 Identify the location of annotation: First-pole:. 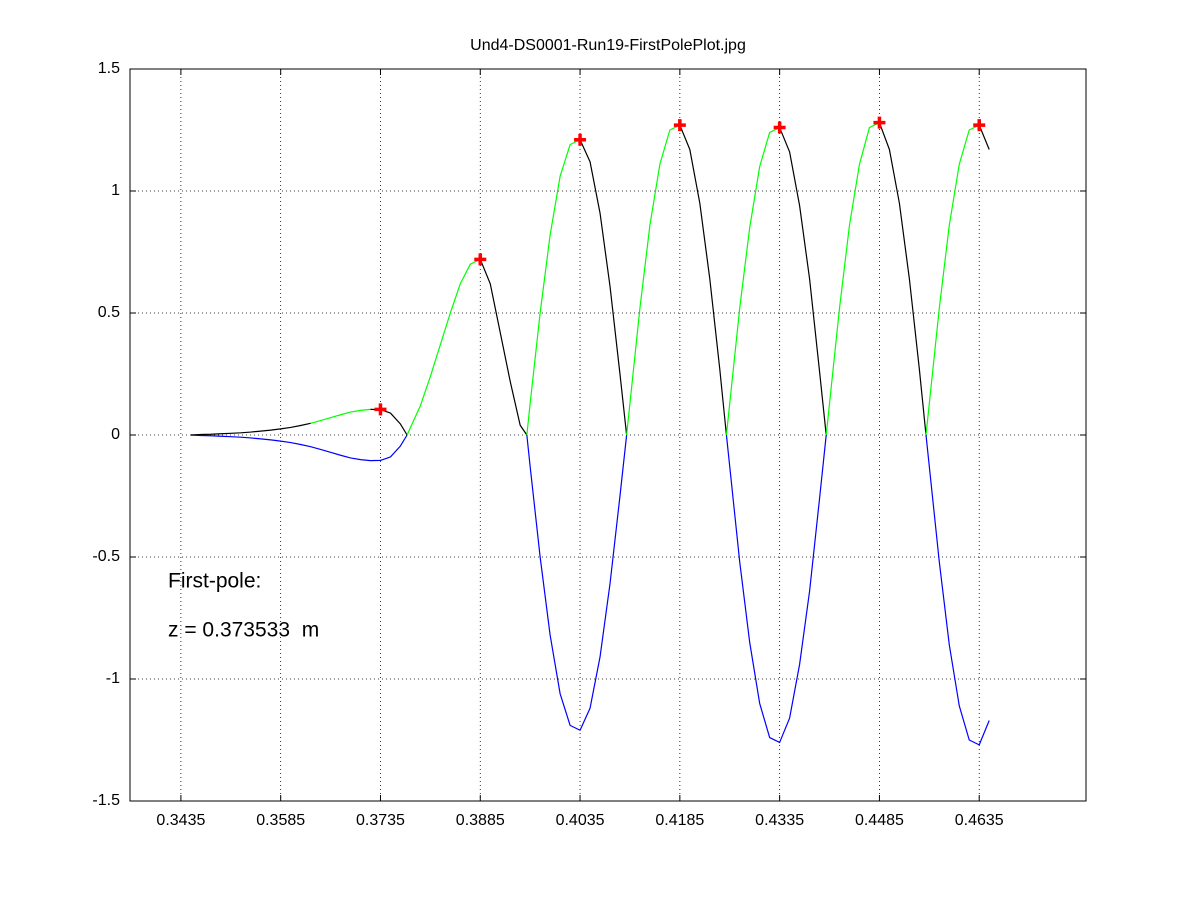
(214, 581).